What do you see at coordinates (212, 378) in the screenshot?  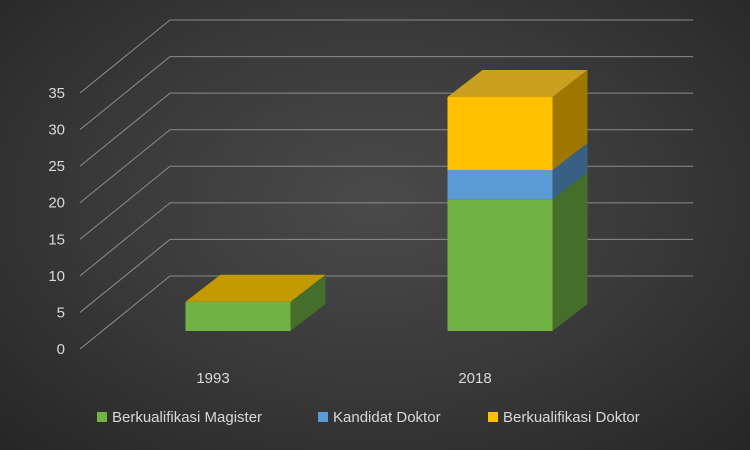 I see `x-category-label: 1993` at bounding box center [212, 378].